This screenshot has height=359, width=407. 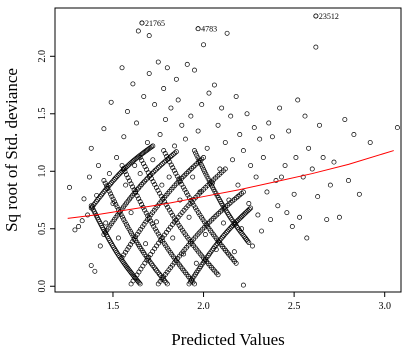 What do you see at coordinates (113, 306) in the screenshot?
I see `x-tick-label: 1.5` at bounding box center [113, 306].